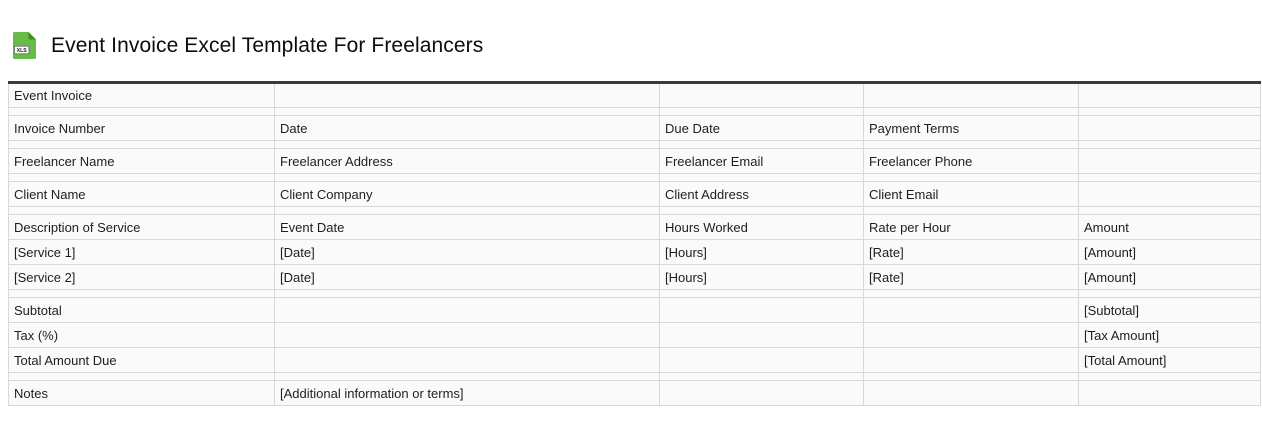 The image size is (1262, 424). What do you see at coordinates (1169, 335) in the screenshot?
I see `table-cell: [Tax Amount]` at bounding box center [1169, 335].